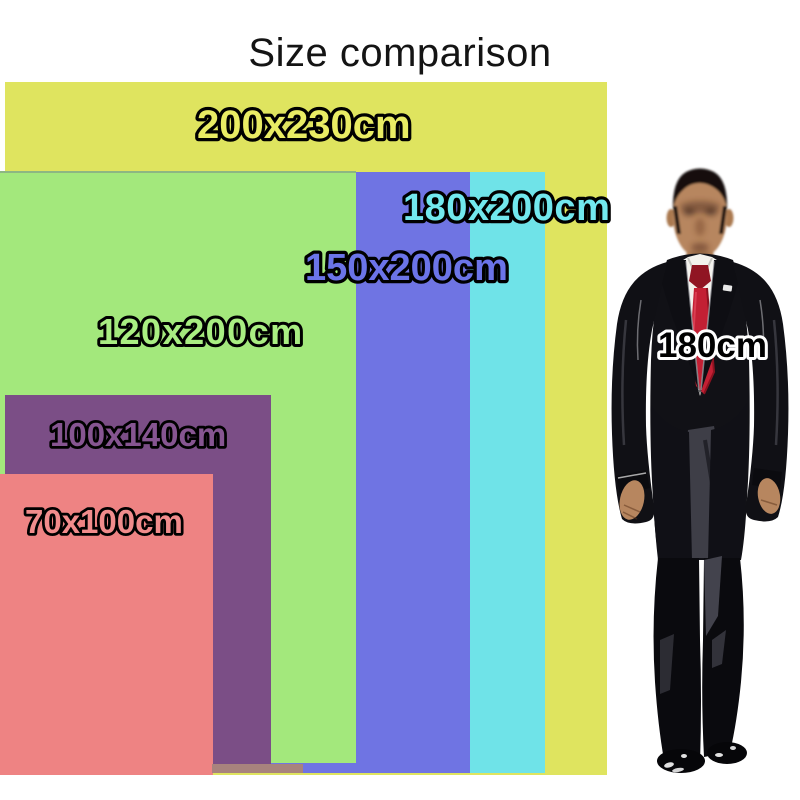 The width and height of the screenshot is (800, 800). Describe the element at coordinates (201, 331) in the screenshot. I see `size-label-120x200cm: 120x200cm` at that location.